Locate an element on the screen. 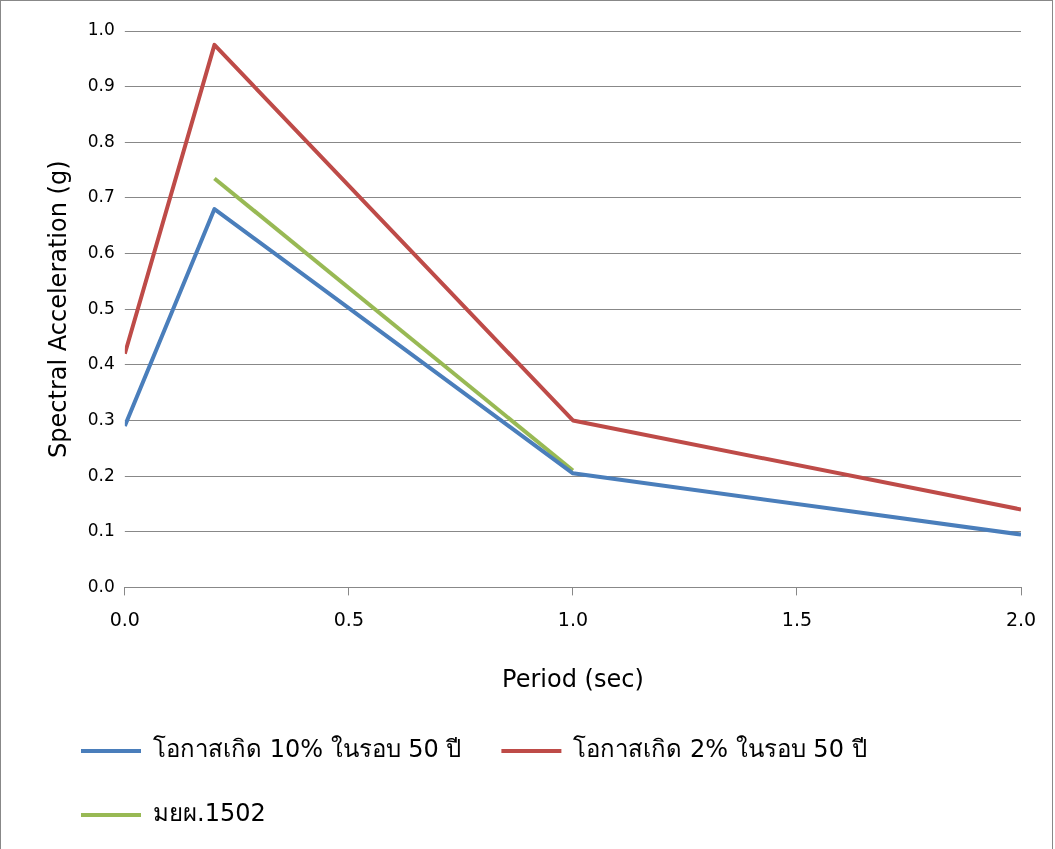 Image resolution: width=1055 pixels, height=849 pixels. y-tick-label: 1.0 is located at coordinates (101, 29).